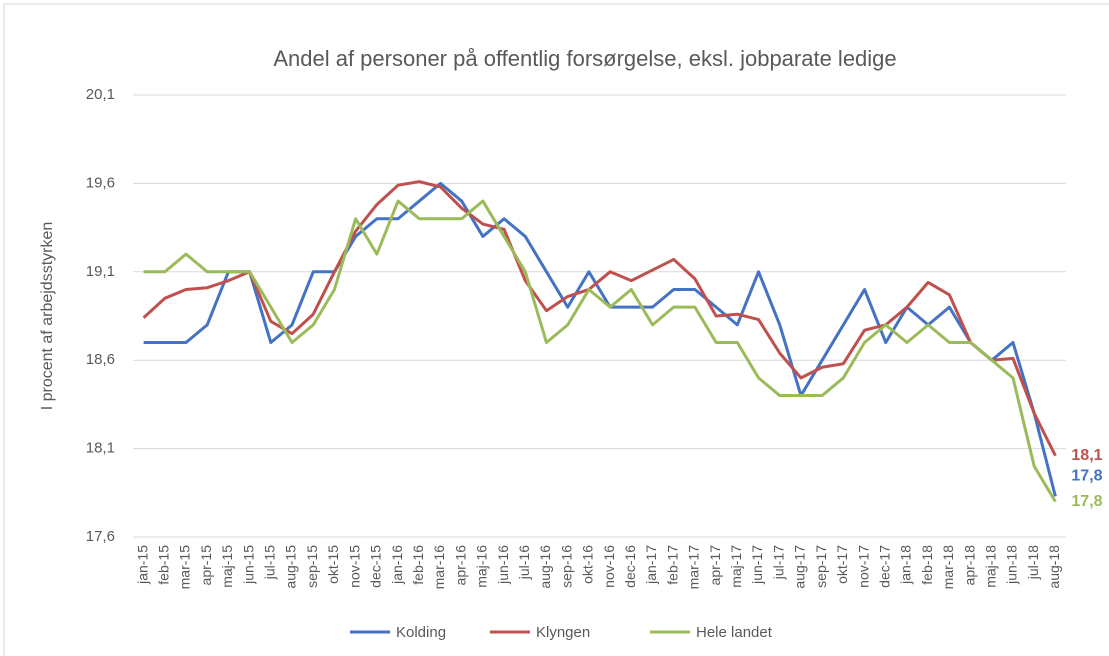 Image resolution: width=1109 pixels, height=656 pixels. Describe the element at coordinates (927, 565) in the screenshot. I see `x-tick-label: feb-18` at that location.